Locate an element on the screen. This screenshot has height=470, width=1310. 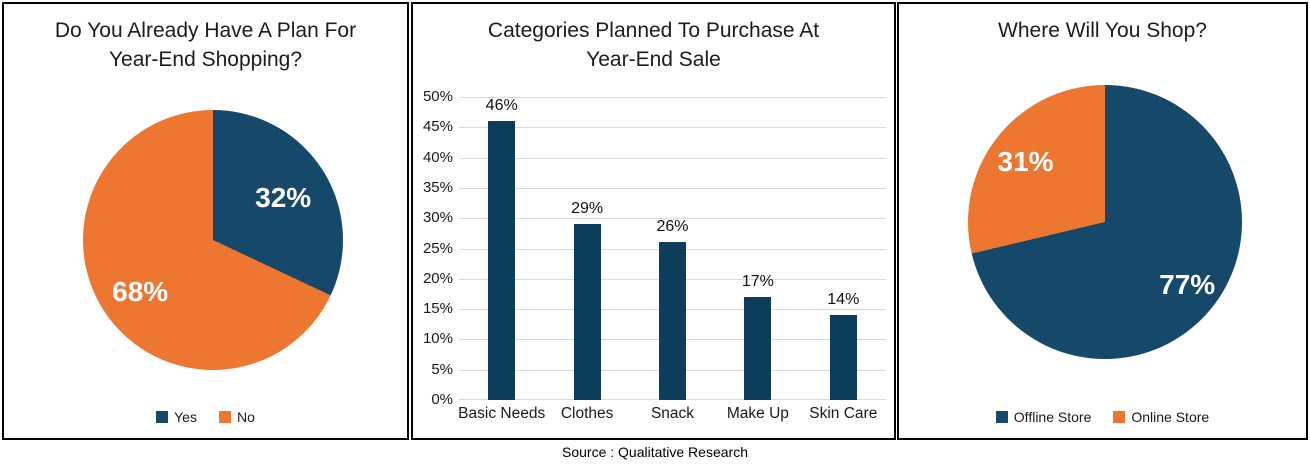
x-axis-label: Snack is located at coordinates (672, 413).